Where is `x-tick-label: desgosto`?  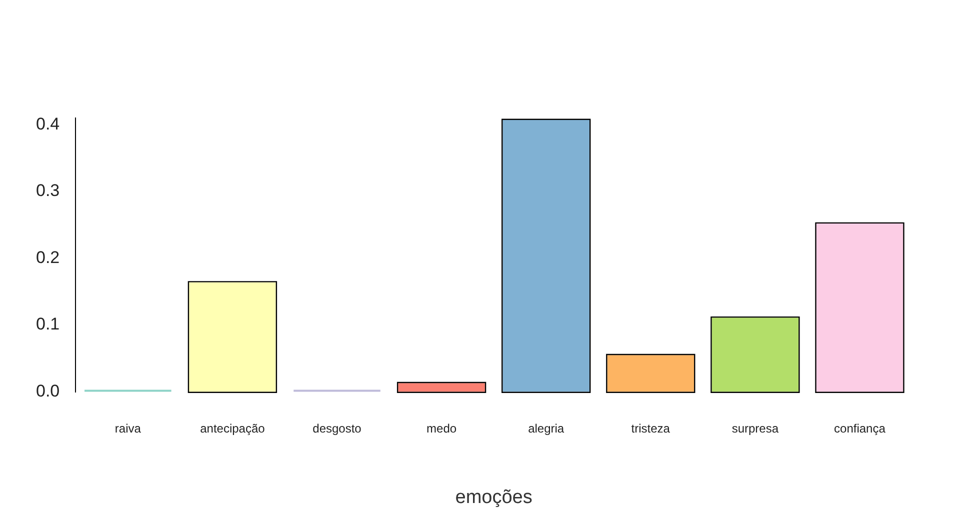 x-tick-label: desgosto is located at coordinates (337, 428).